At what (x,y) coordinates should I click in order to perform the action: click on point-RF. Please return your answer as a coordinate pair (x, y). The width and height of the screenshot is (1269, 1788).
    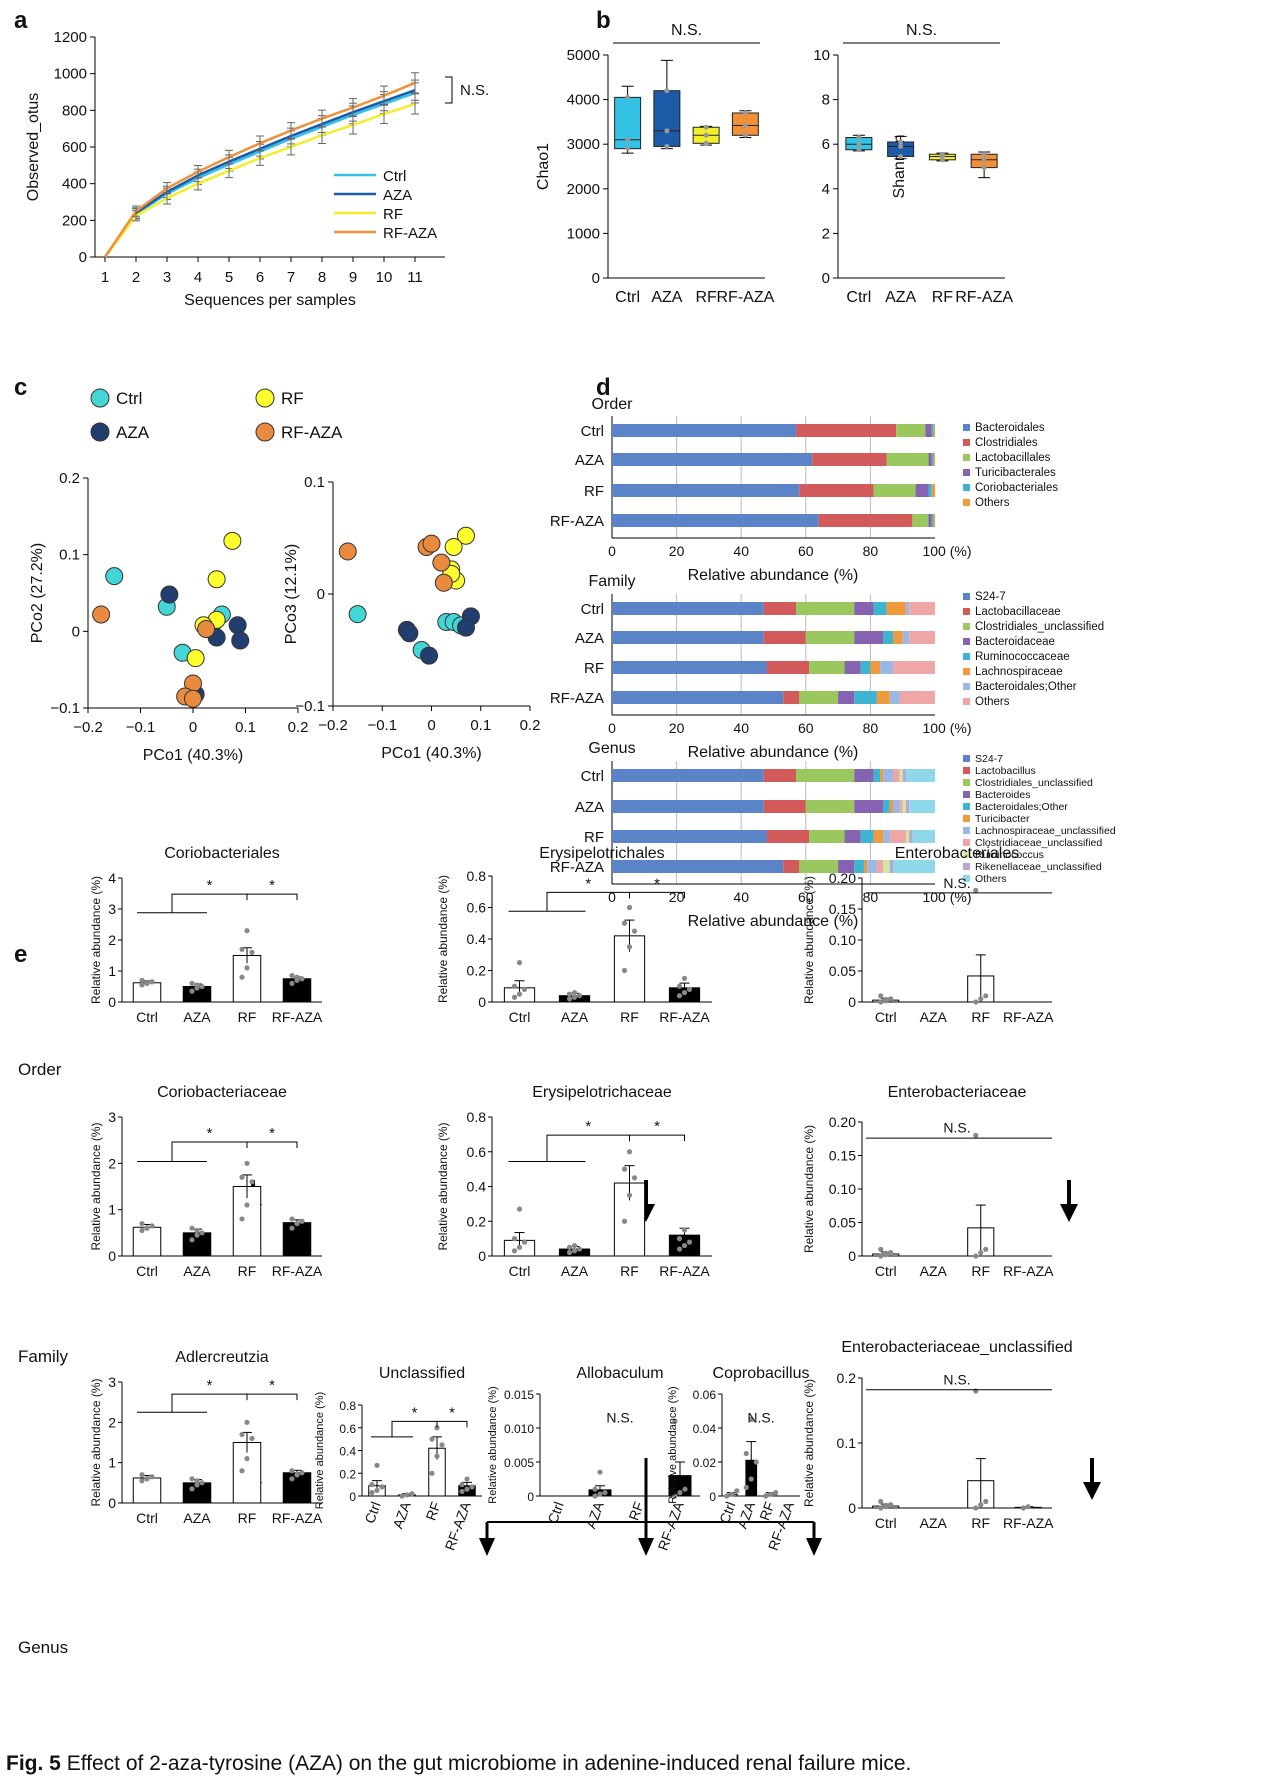
    Looking at the image, I should click on (216, 579).